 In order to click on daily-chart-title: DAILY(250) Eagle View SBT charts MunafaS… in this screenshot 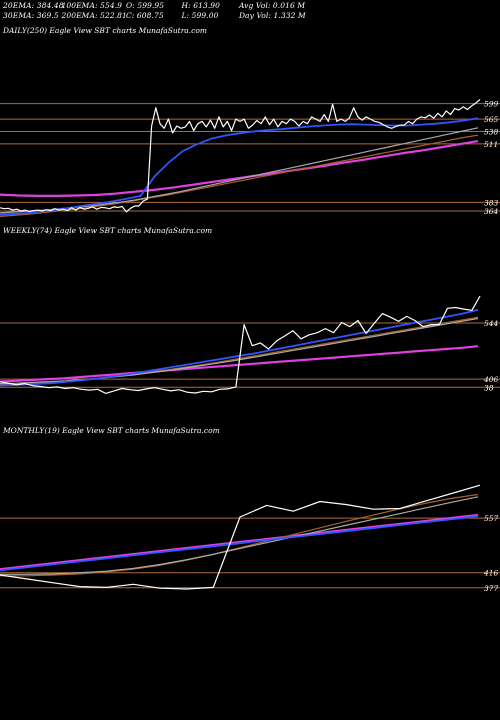, I will do `click(105, 30)`.